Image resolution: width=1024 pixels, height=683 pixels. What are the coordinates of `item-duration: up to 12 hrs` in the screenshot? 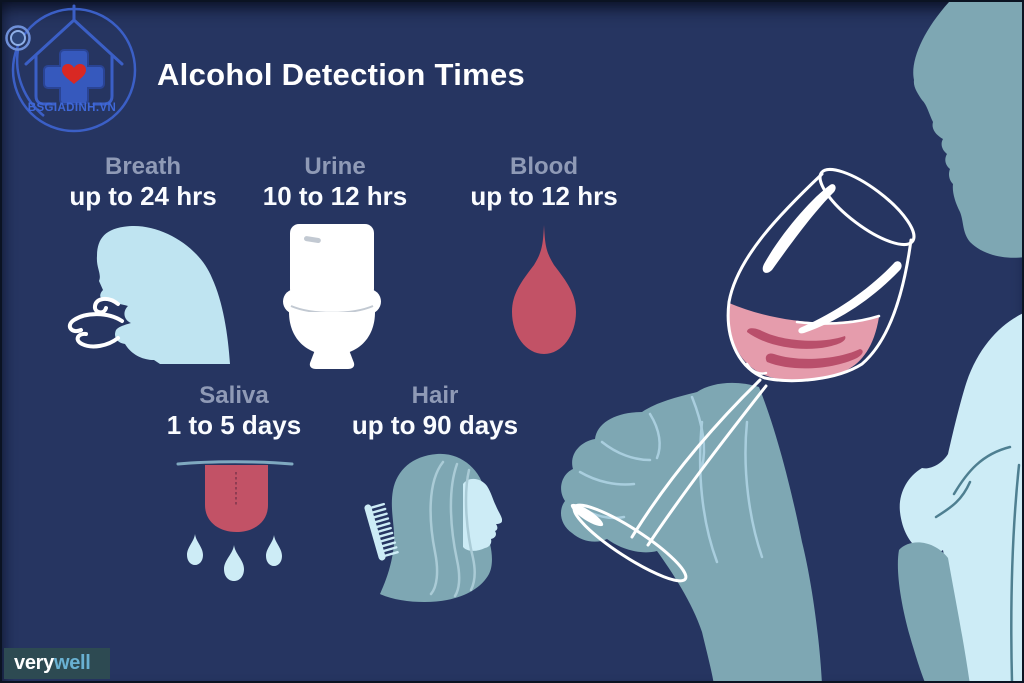 It's located at (544, 196).